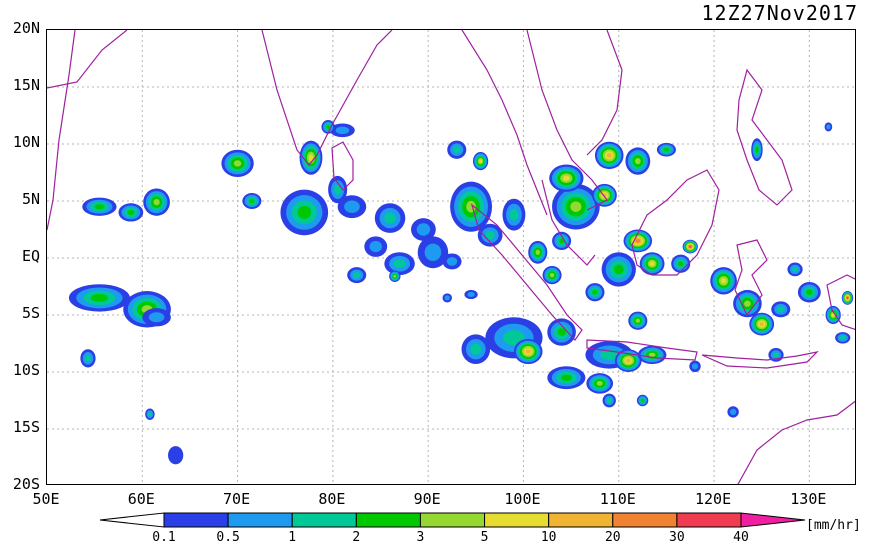 Image resolution: width=880 pixels, height=545 pixels. Describe the element at coordinates (741, 537) in the screenshot. I see `colorbar-tick-label: 40` at that location.